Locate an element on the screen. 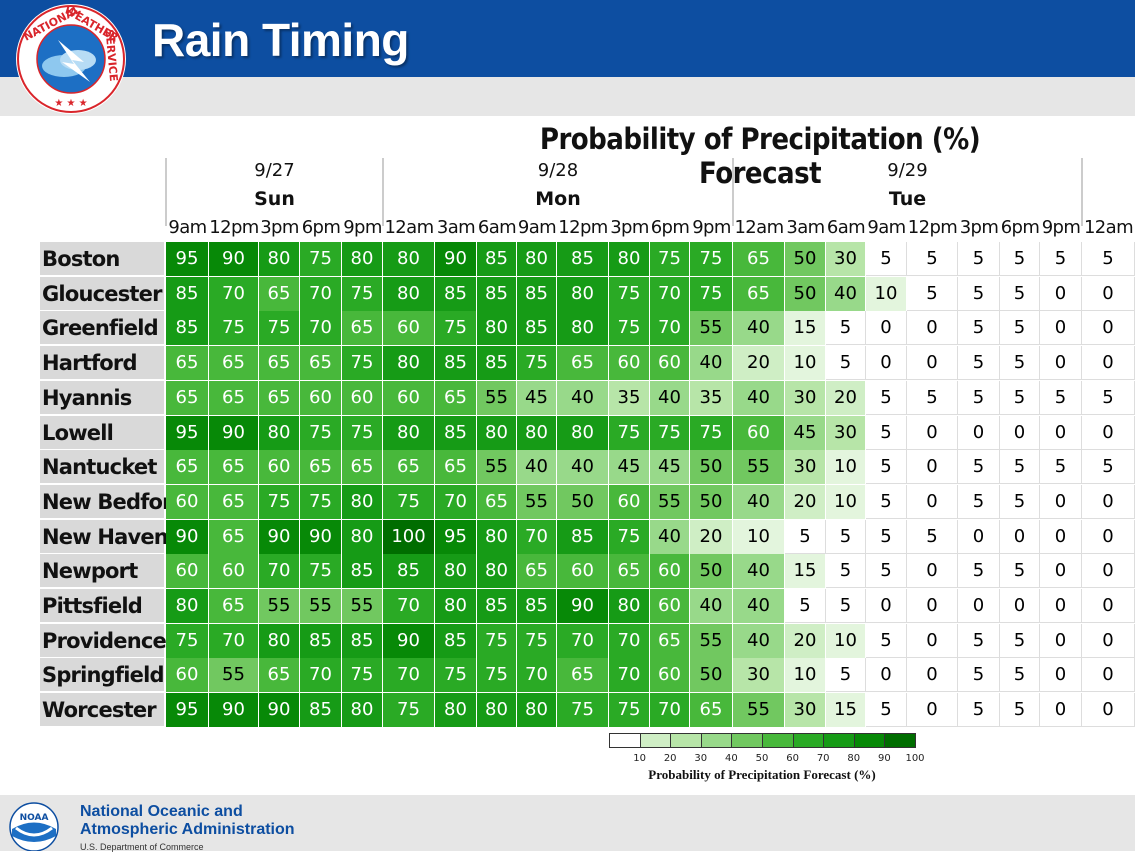 This screenshot has width=1135, height=856. date-label: 9/28 is located at coordinates (558, 170).